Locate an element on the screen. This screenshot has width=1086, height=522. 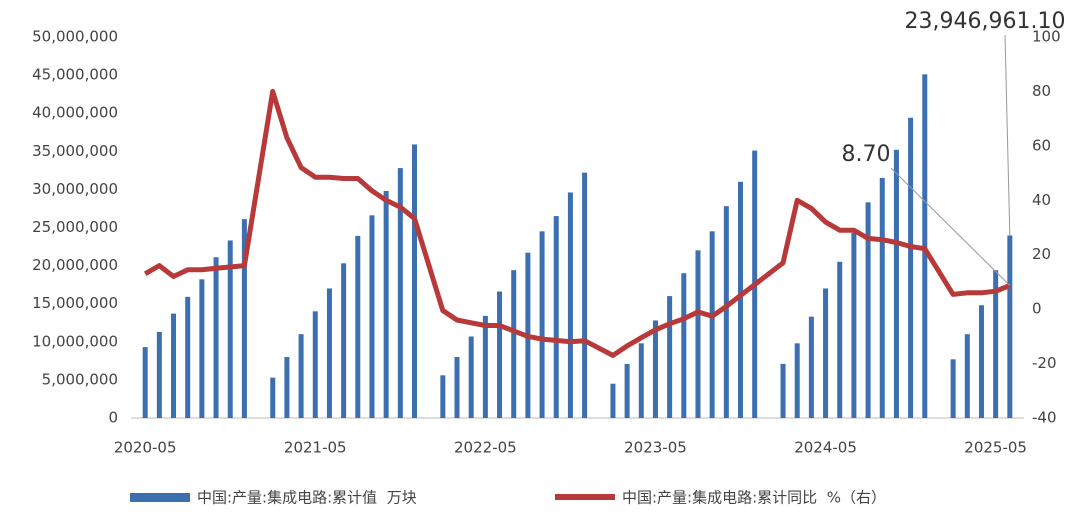
y-tick-label: 10,000,000 is located at coordinates (75, 341).